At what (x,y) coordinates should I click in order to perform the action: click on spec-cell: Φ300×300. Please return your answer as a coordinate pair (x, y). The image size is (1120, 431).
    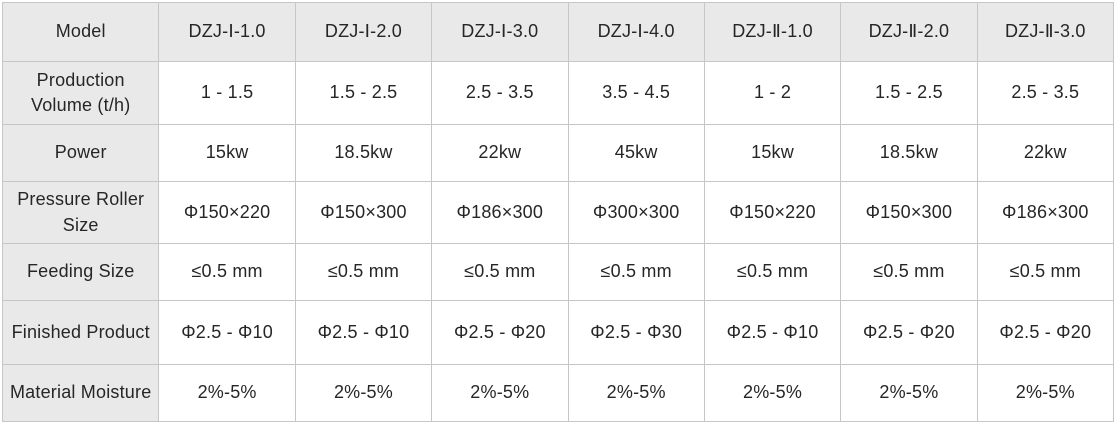
    Looking at the image, I should click on (636, 212).